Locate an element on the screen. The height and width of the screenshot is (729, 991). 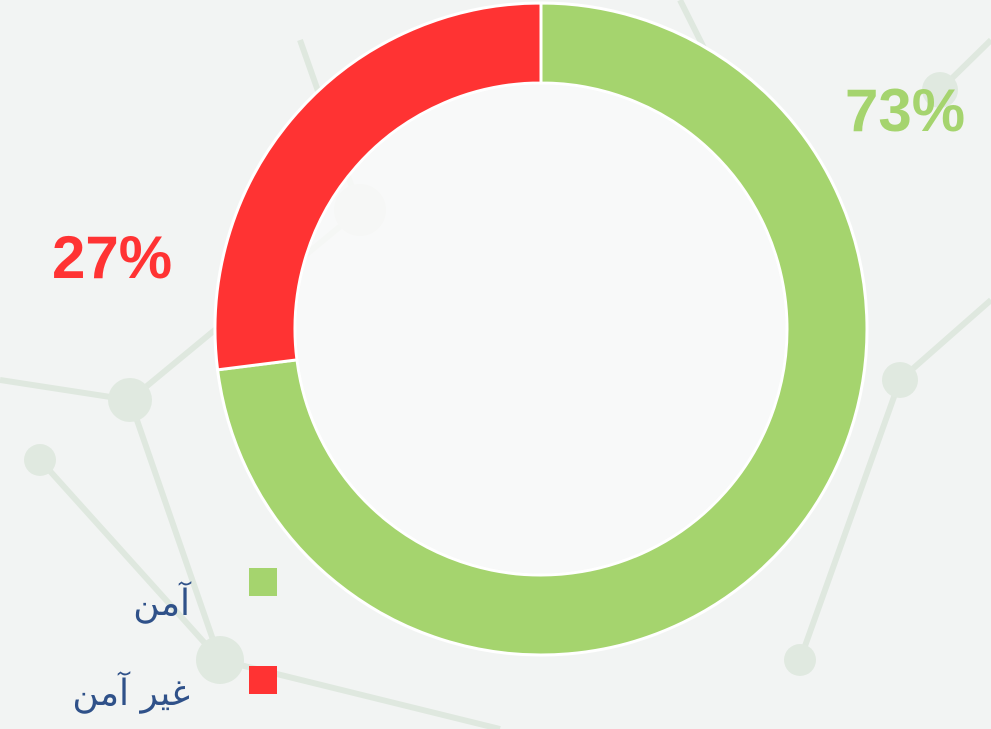
value-label: 73% is located at coordinates (905, 110).